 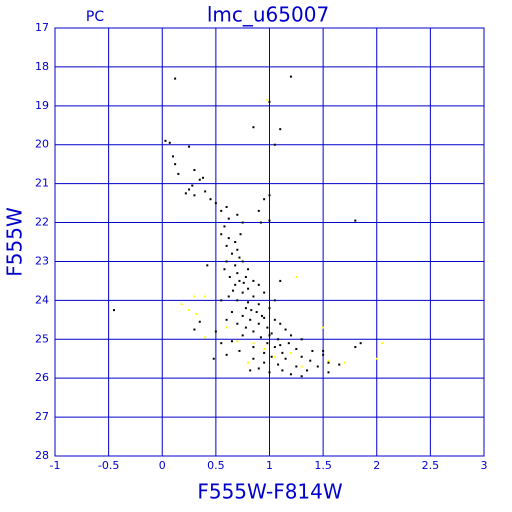 I want to click on y-tick-label: 23, so click(x=42, y=260).